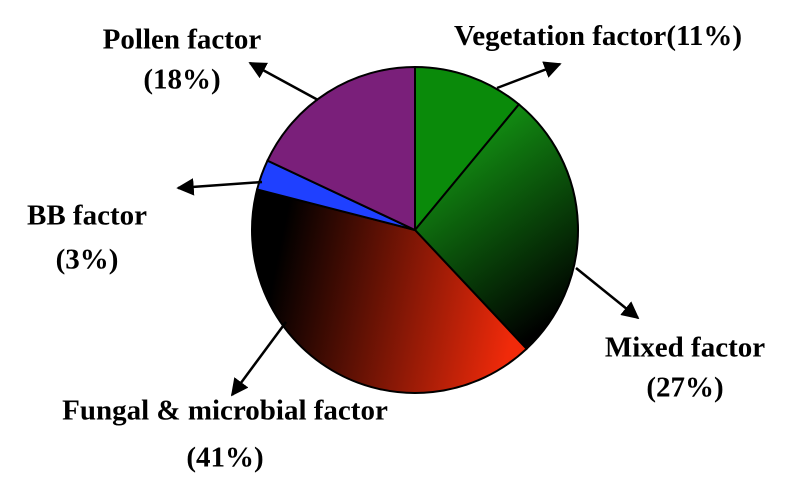 The height and width of the screenshot is (484, 795). Describe the element at coordinates (685, 348) in the screenshot. I see `category-label: Mixed factor` at that location.